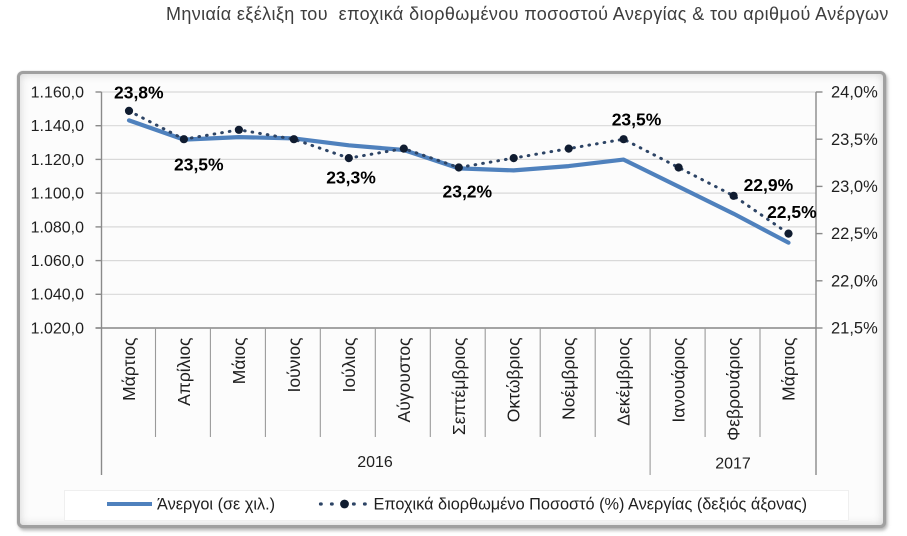 The height and width of the screenshot is (536, 907). Describe the element at coordinates (769, 185) in the screenshot. I see `svg-text: 22,9%` at that location.